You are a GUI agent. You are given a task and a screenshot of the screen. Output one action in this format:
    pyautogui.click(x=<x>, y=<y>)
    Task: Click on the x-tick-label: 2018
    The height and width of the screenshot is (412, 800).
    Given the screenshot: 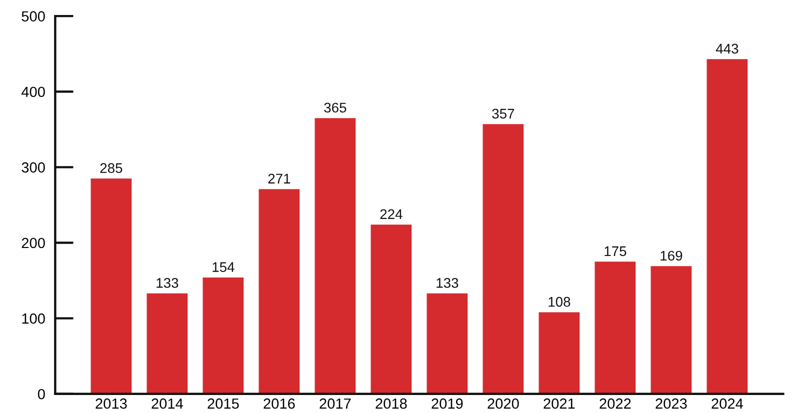 What is the action you would take?
    pyautogui.click(x=391, y=403)
    